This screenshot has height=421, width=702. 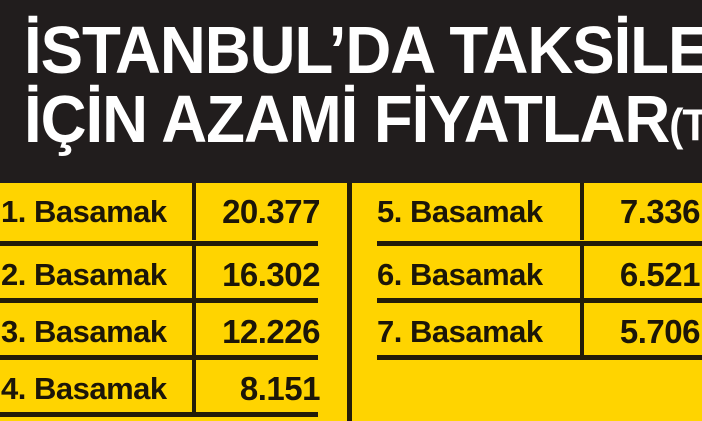 What do you see at coordinates (685, 125) in the screenshot?
I see `currency-suffix: (TL)` at bounding box center [685, 125].